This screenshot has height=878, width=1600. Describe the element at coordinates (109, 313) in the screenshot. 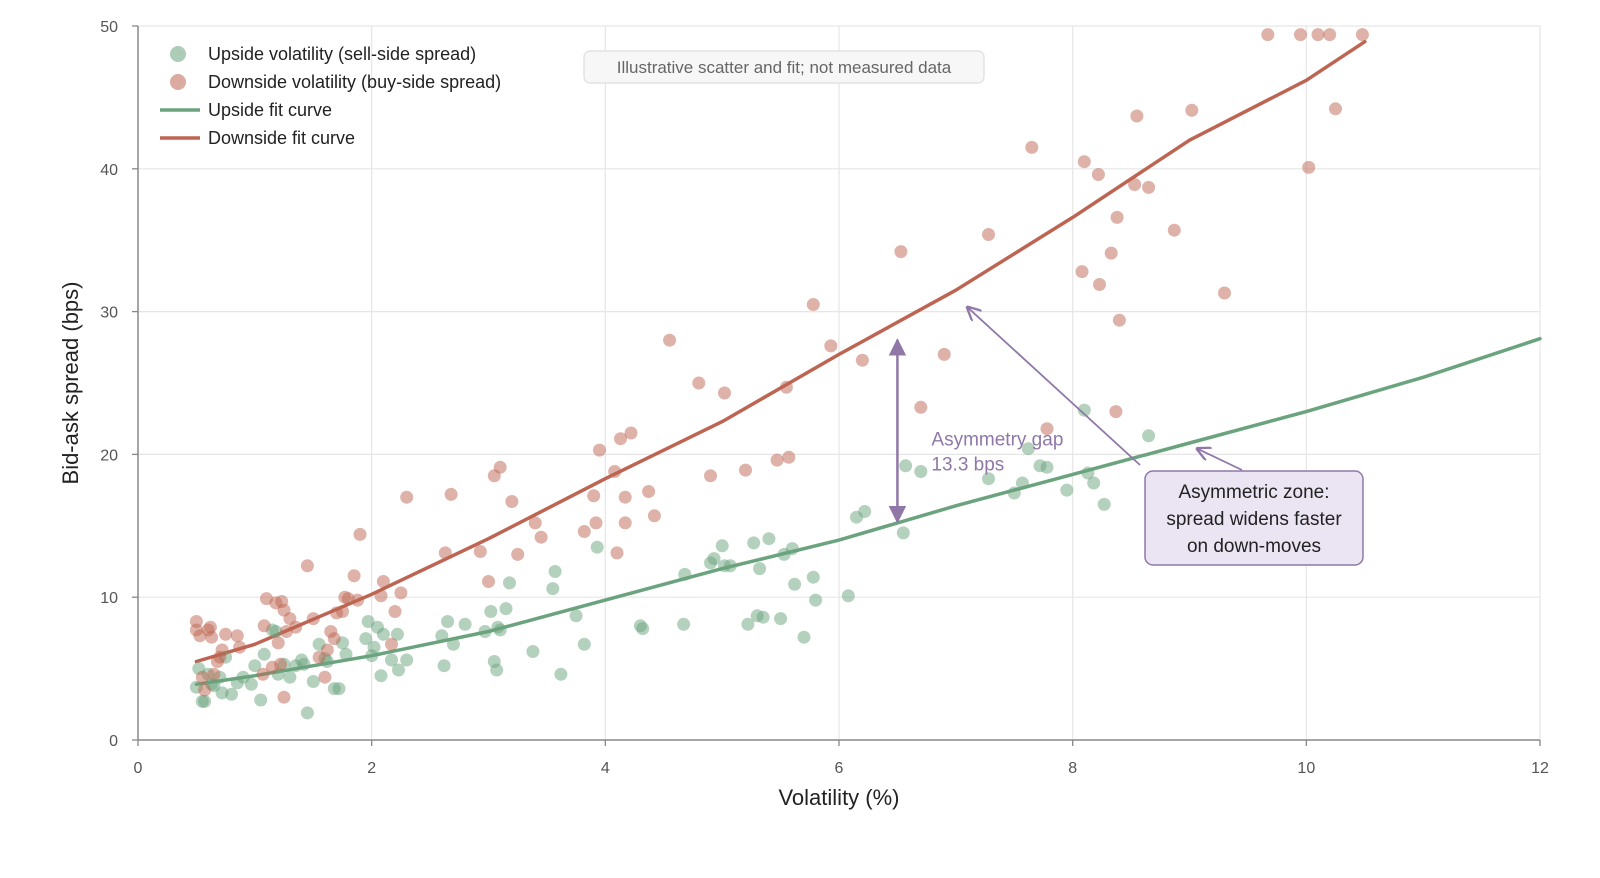

I see `y-tick-label: 30` at that location.